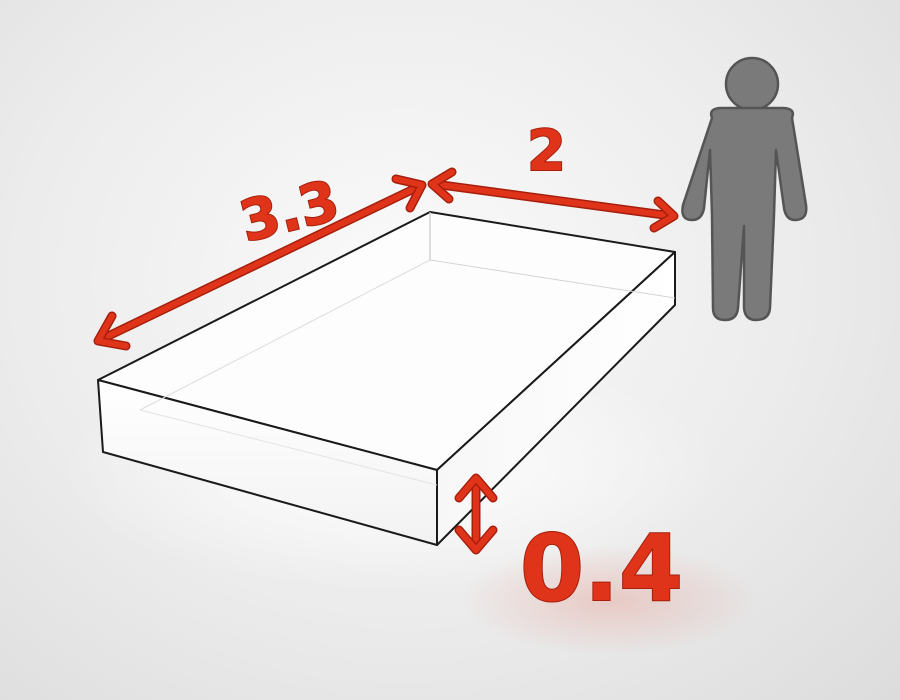  Describe the element at coordinates (546, 151) in the screenshot. I see `width-label: 2` at that location.